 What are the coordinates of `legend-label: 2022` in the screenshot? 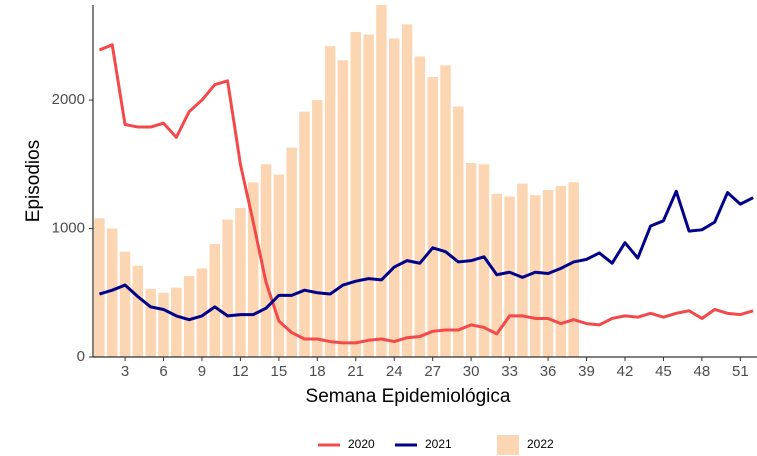 It's located at (540, 444).